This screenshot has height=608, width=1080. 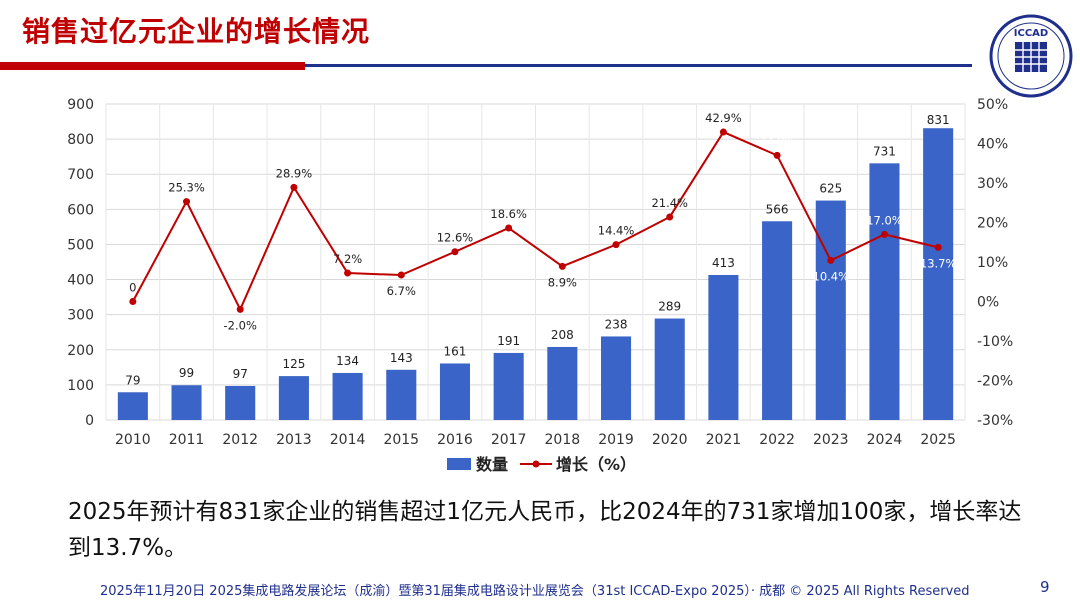 What do you see at coordinates (938, 120) in the screenshot?
I see `bar-data-label: 831` at bounding box center [938, 120].